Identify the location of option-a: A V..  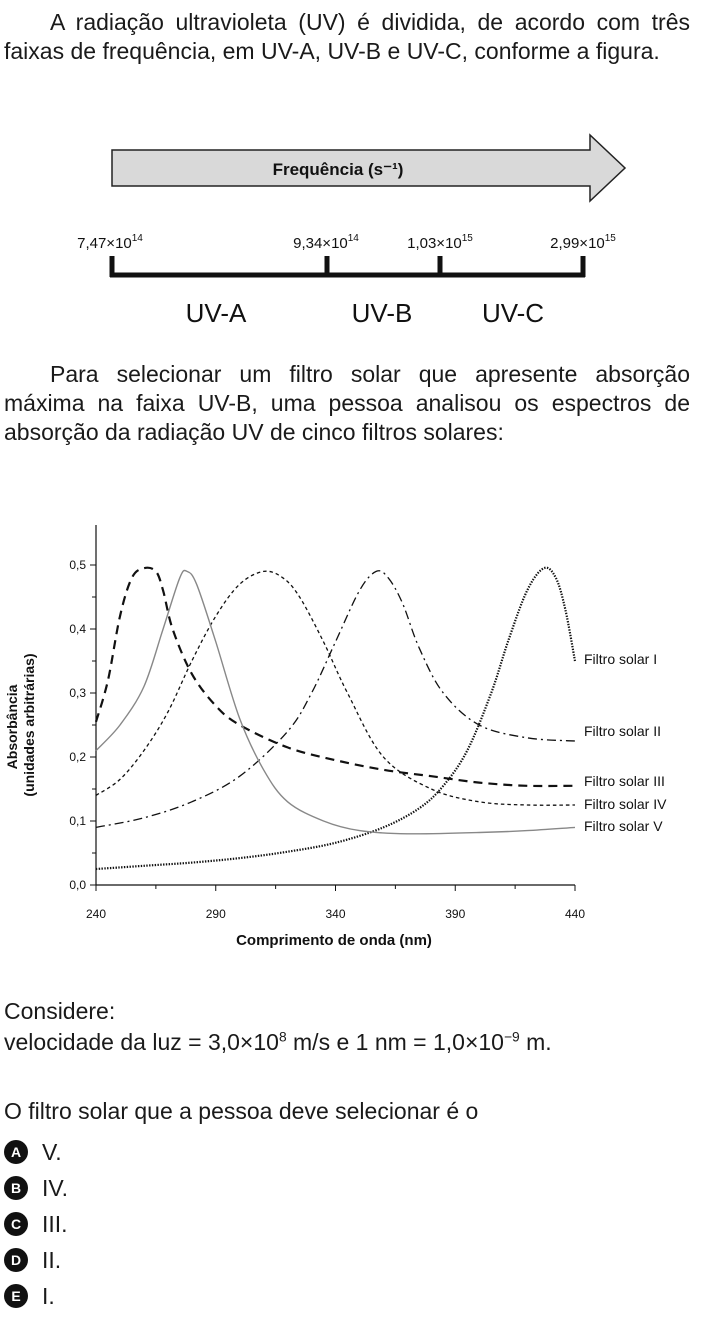
(33, 1152).